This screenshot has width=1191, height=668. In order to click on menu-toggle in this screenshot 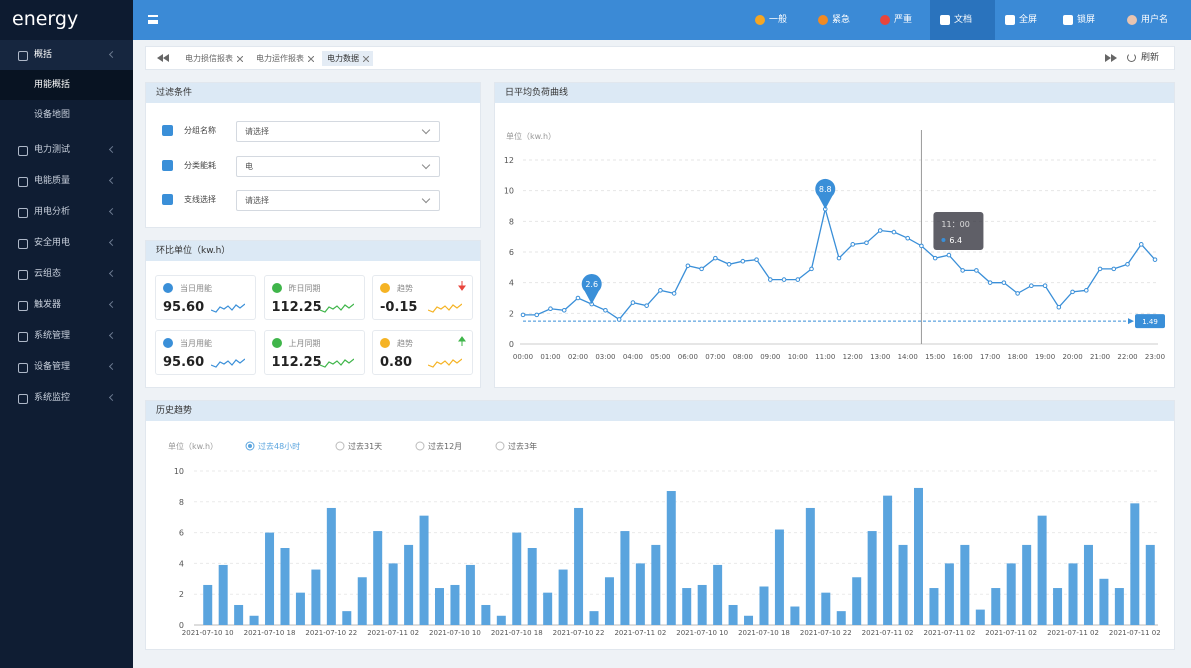, I will do `click(153, 19)`.